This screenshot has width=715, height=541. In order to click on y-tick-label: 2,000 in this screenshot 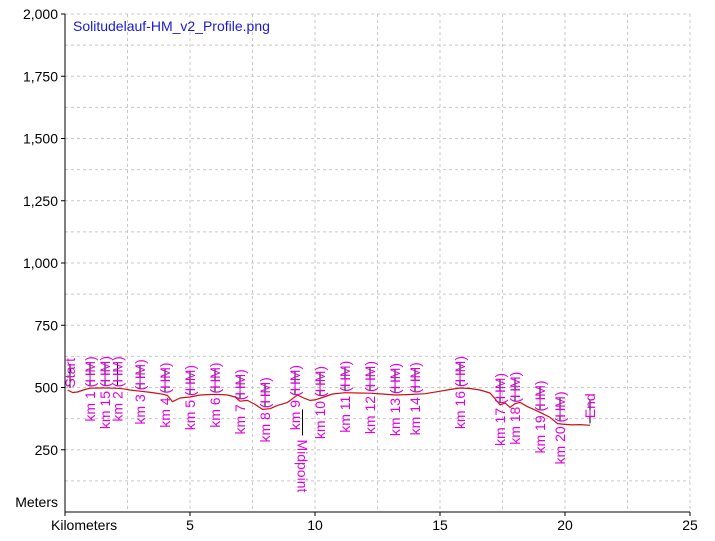, I will do `click(40, 14)`.